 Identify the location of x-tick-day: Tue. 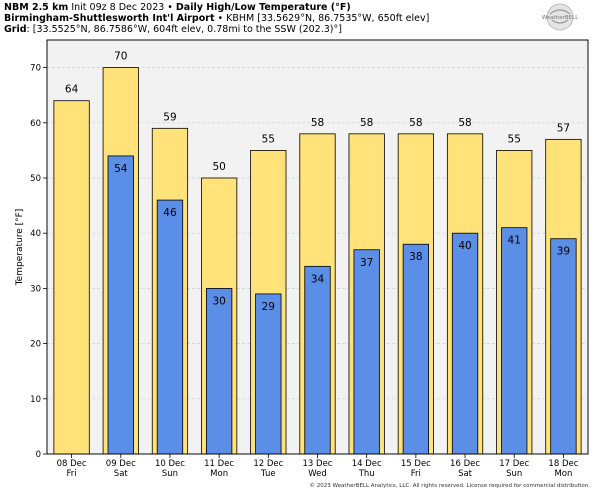
(268, 474).